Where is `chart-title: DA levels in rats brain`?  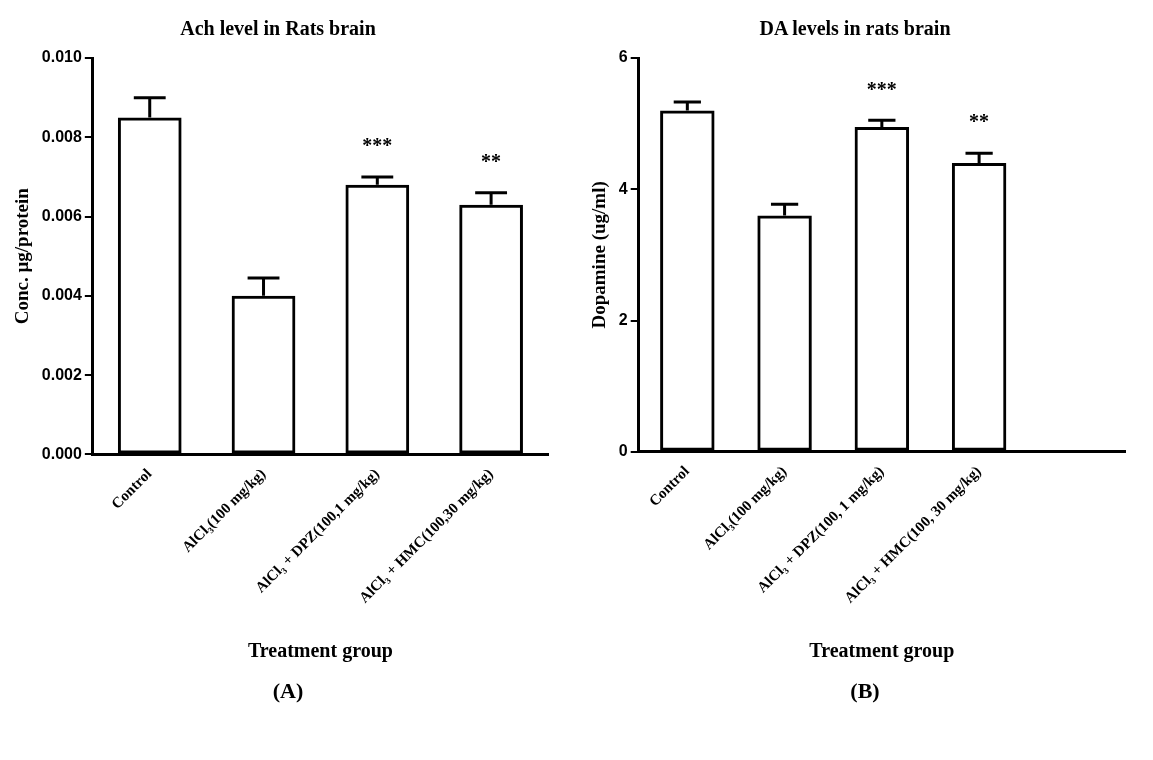 chart-title: DA levels in rats brain is located at coordinates (855, 28).